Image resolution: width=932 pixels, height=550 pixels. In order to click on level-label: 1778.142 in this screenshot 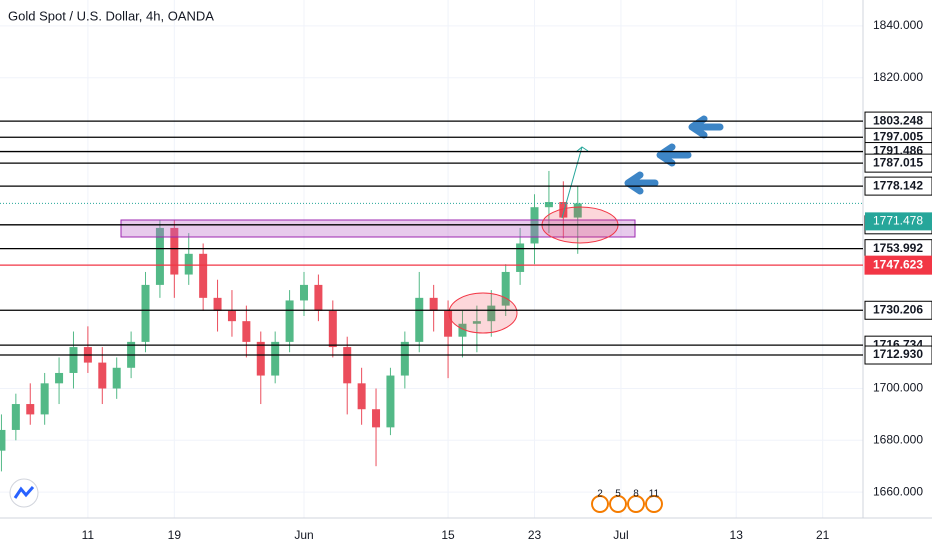, I will do `click(898, 185)`.